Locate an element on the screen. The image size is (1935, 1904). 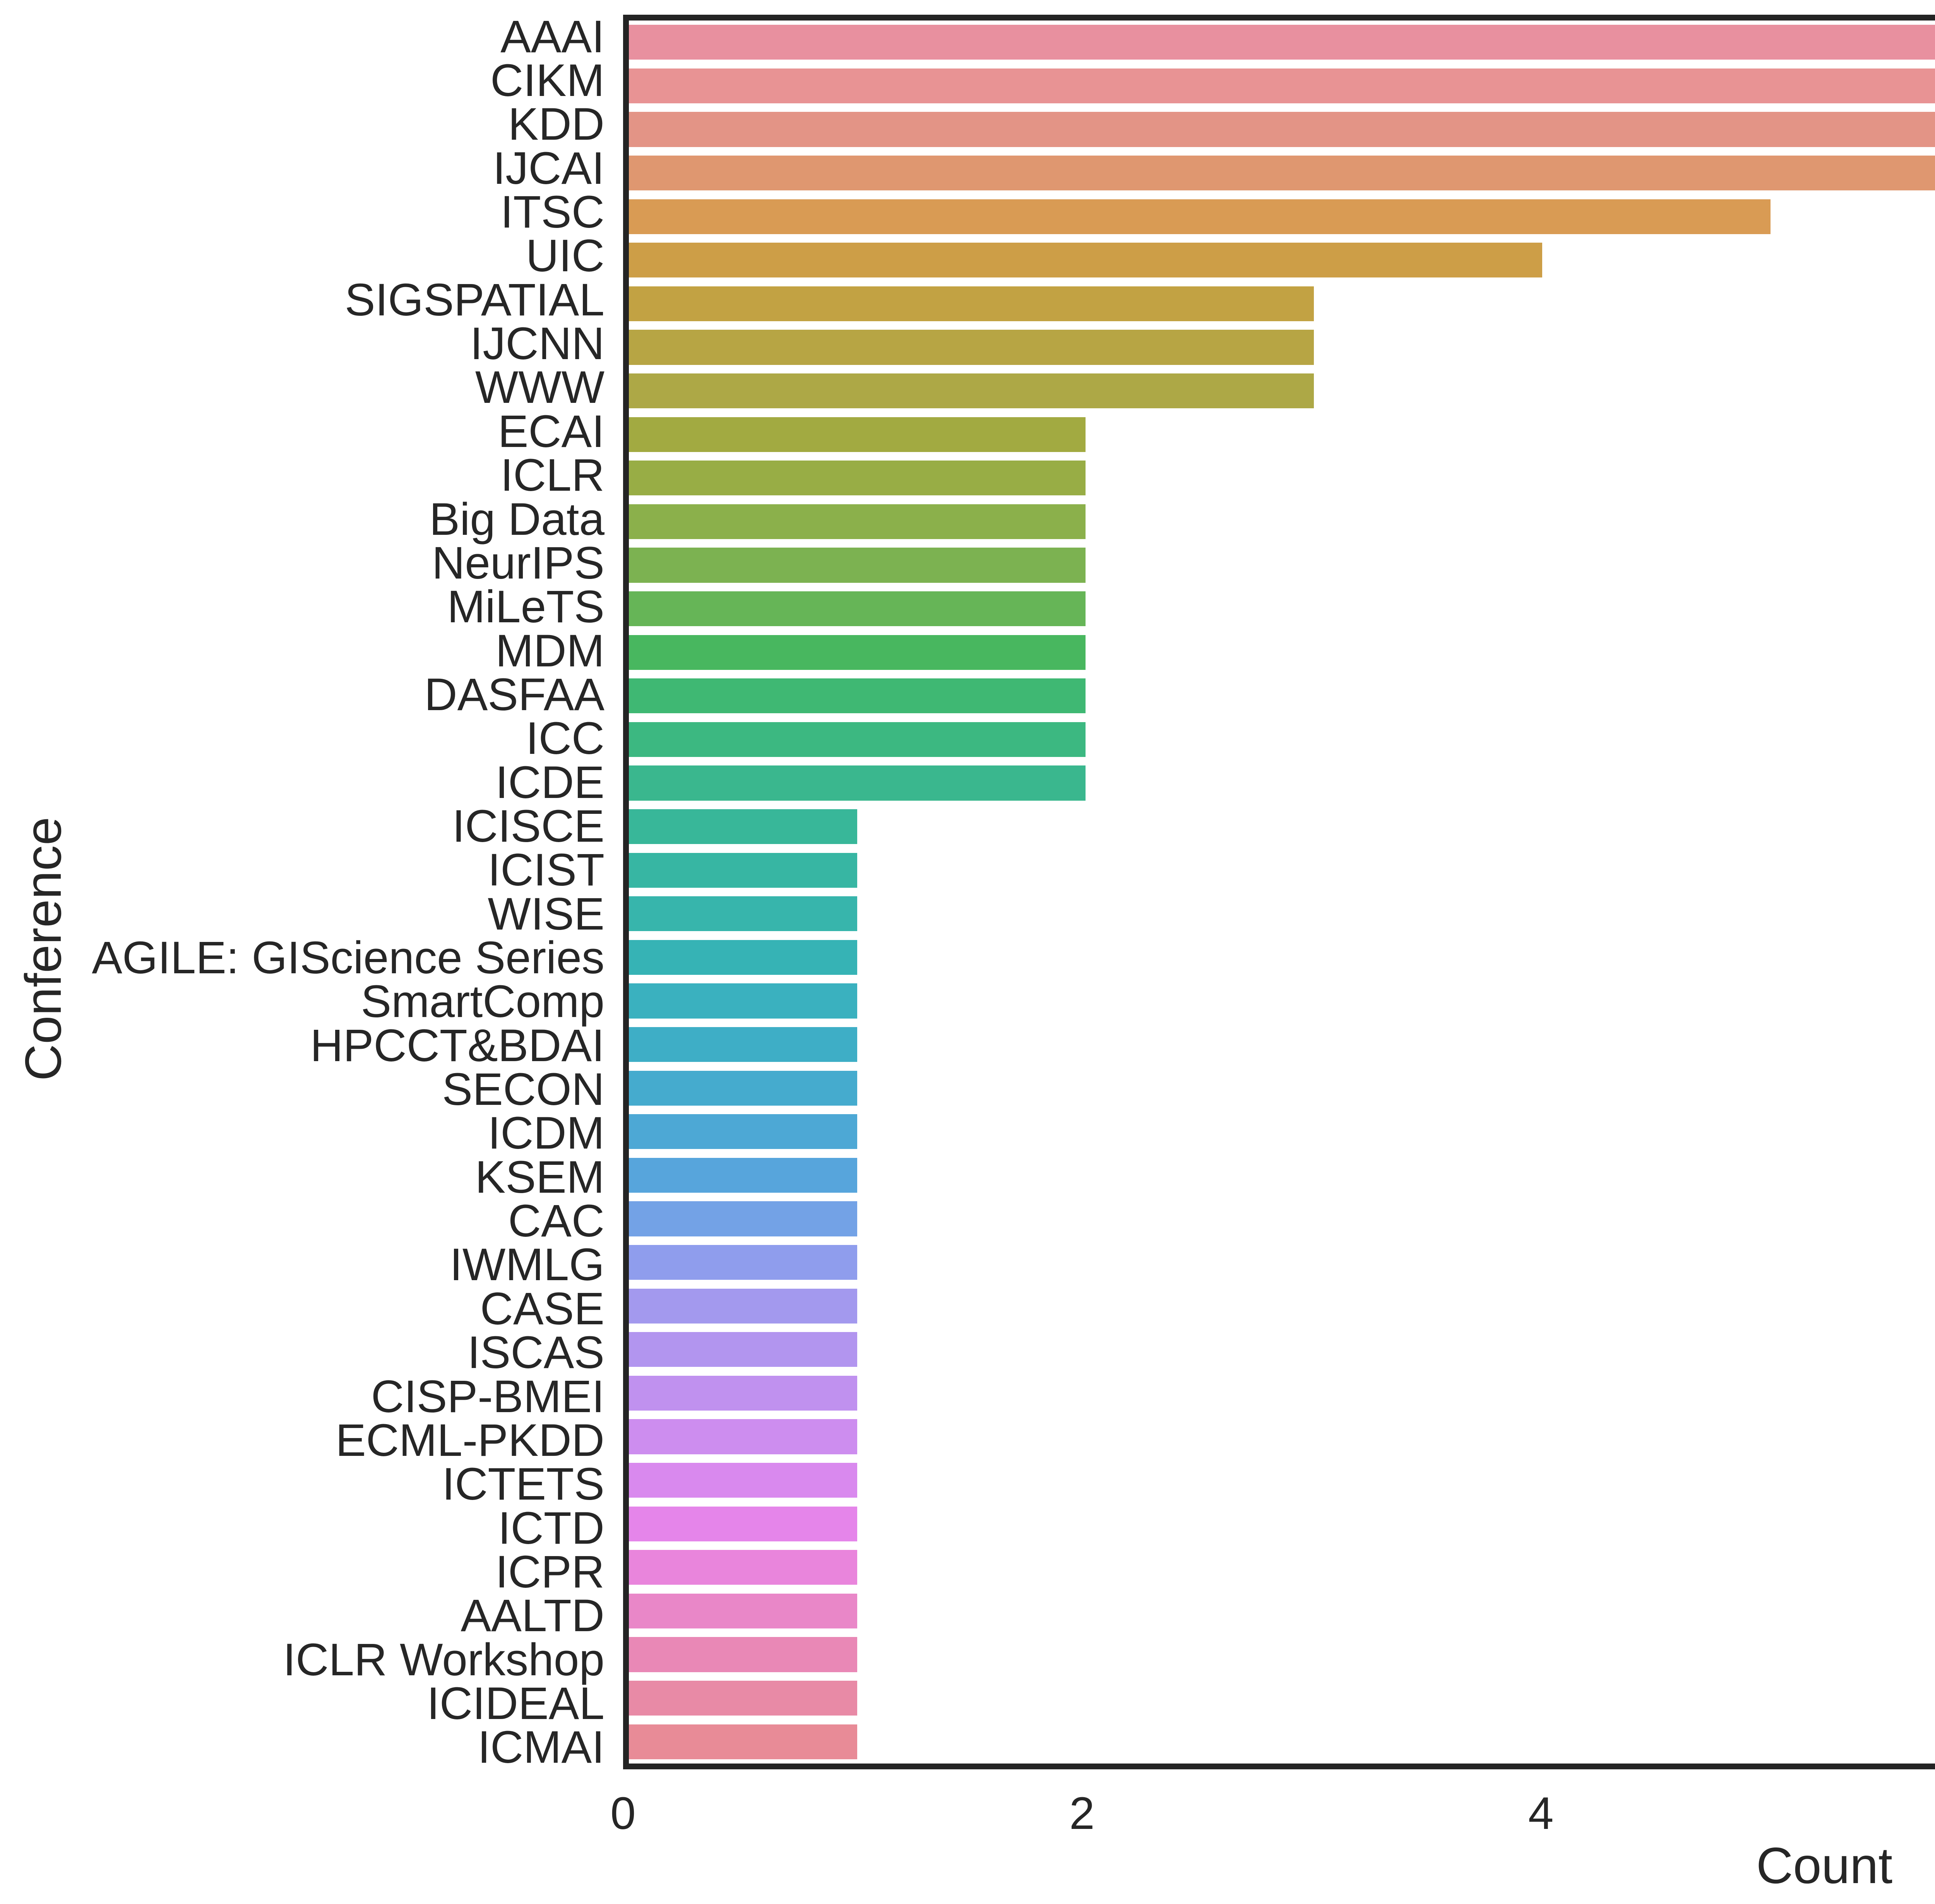
bar-kdd is located at coordinates (1282, 129).